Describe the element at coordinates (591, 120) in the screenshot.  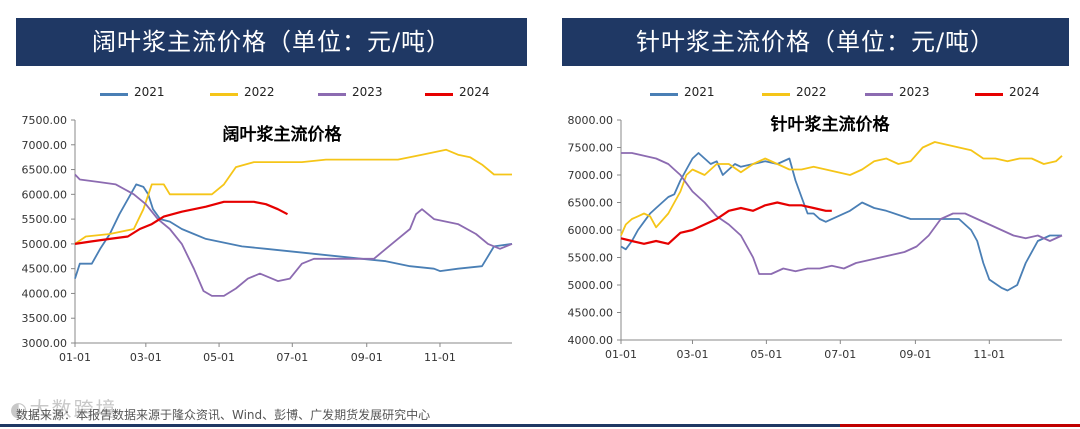
I see `y-tick-label: 8000.00` at that location.